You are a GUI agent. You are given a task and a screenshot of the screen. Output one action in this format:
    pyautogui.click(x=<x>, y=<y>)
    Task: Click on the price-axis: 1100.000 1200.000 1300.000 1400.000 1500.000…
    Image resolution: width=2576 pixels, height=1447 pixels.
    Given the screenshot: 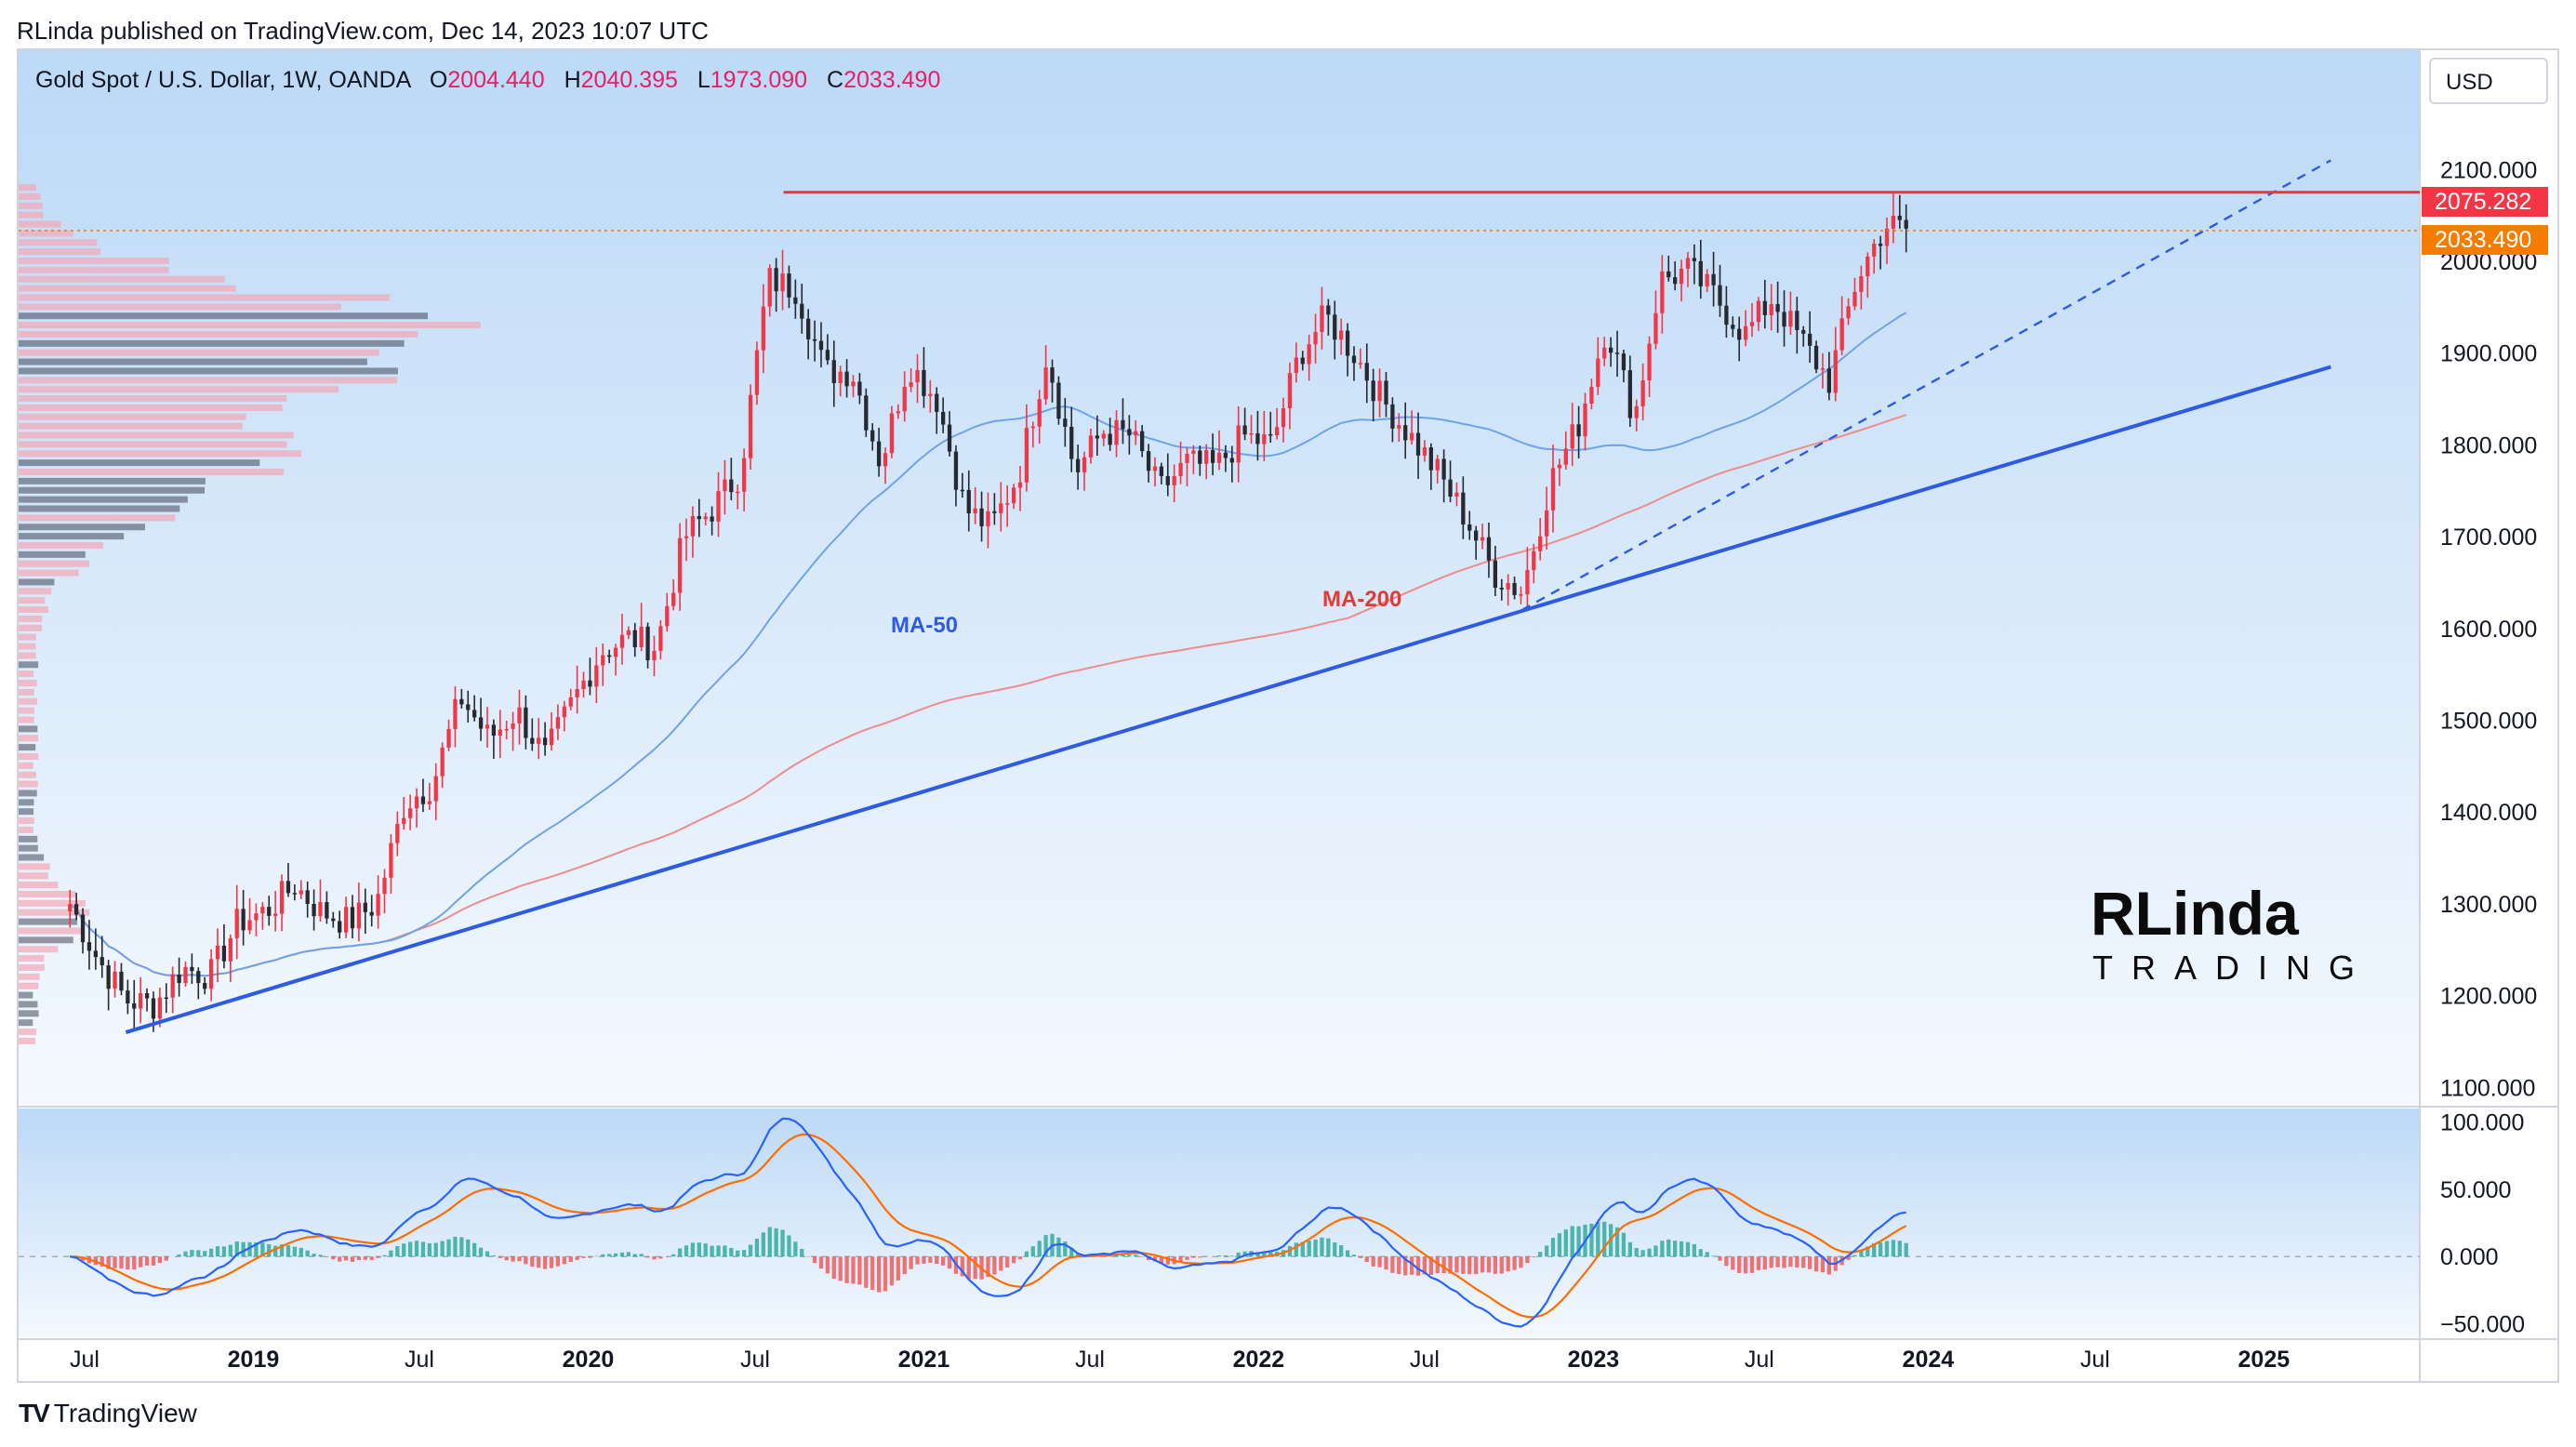 What is the action you would take?
    pyautogui.click(x=2488, y=629)
    